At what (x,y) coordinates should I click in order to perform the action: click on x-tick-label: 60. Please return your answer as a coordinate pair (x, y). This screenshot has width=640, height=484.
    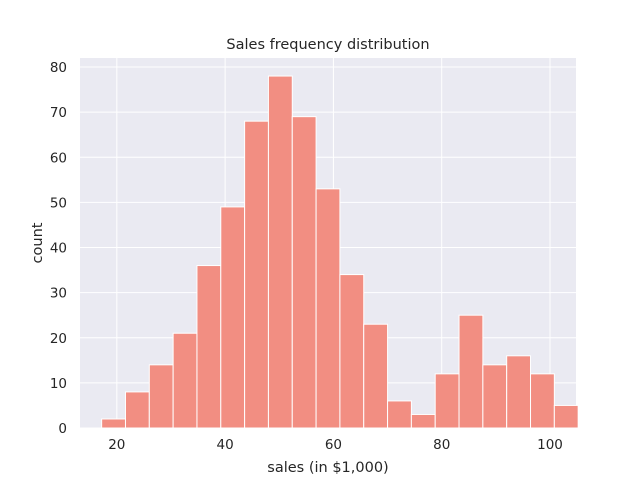
    Looking at the image, I should click on (333, 445).